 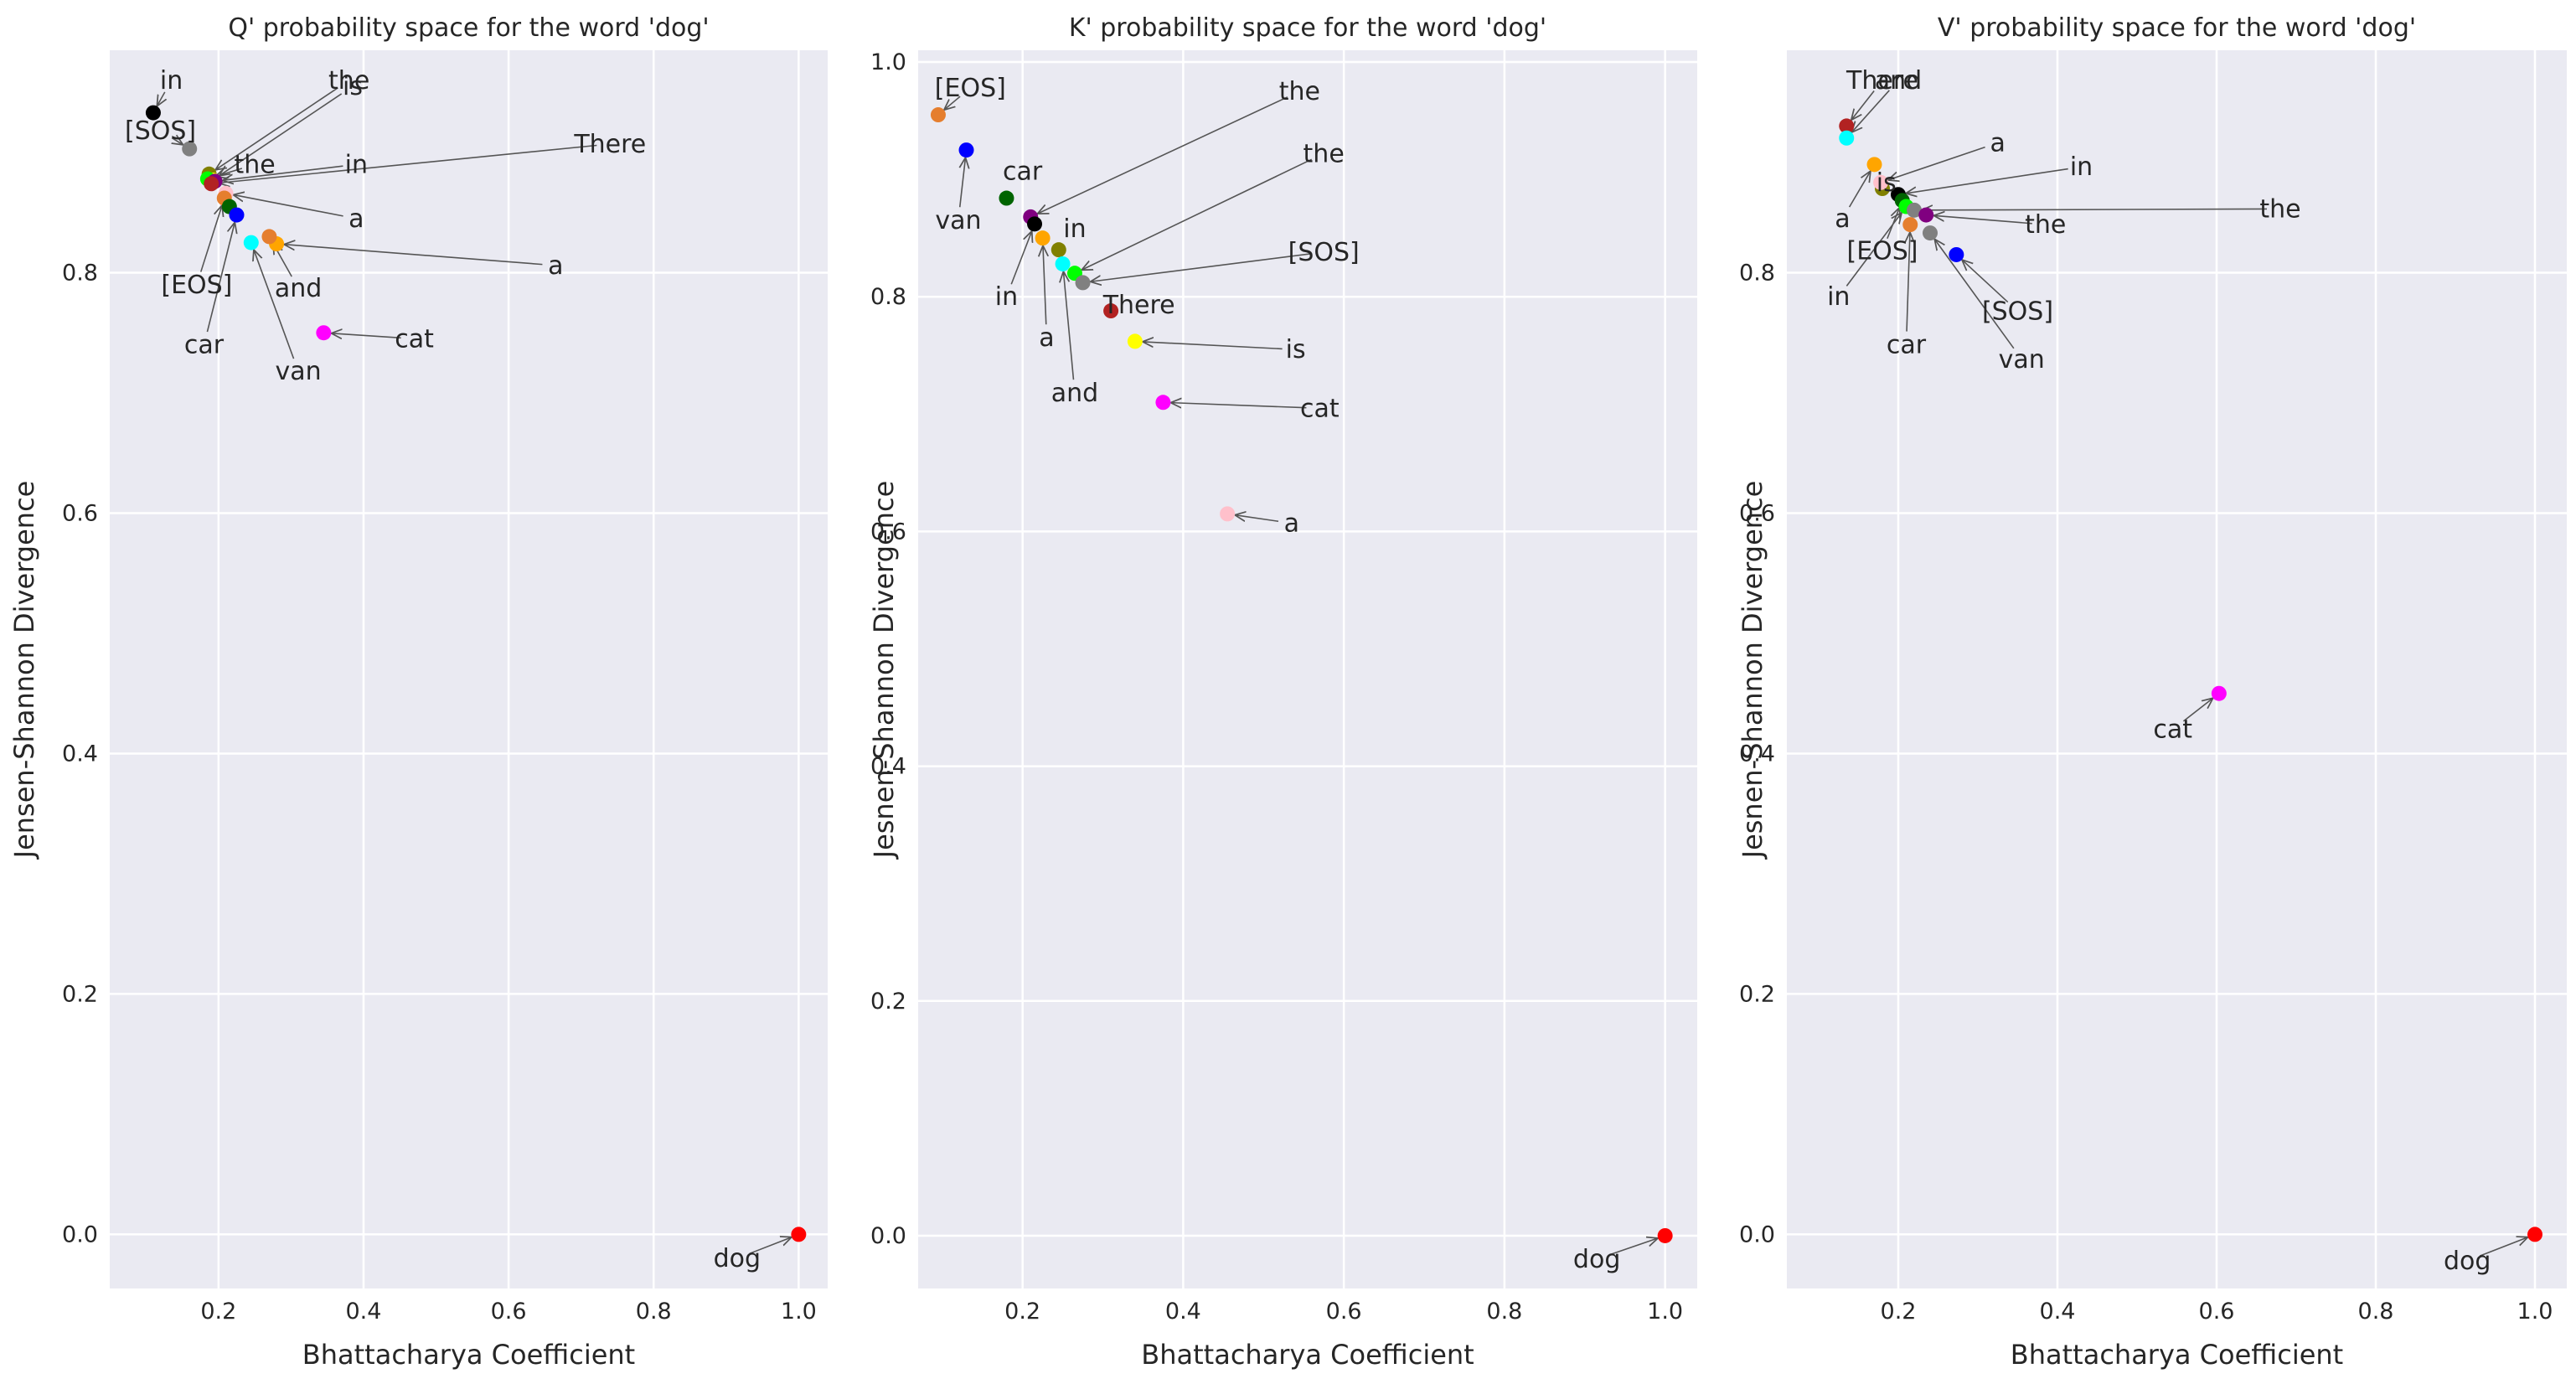 What do you see at coordinates (468, 28) in the screenshot?
I see `chart-title: Q' probability space for the word 'dog'` at bounding box center [468, 28].